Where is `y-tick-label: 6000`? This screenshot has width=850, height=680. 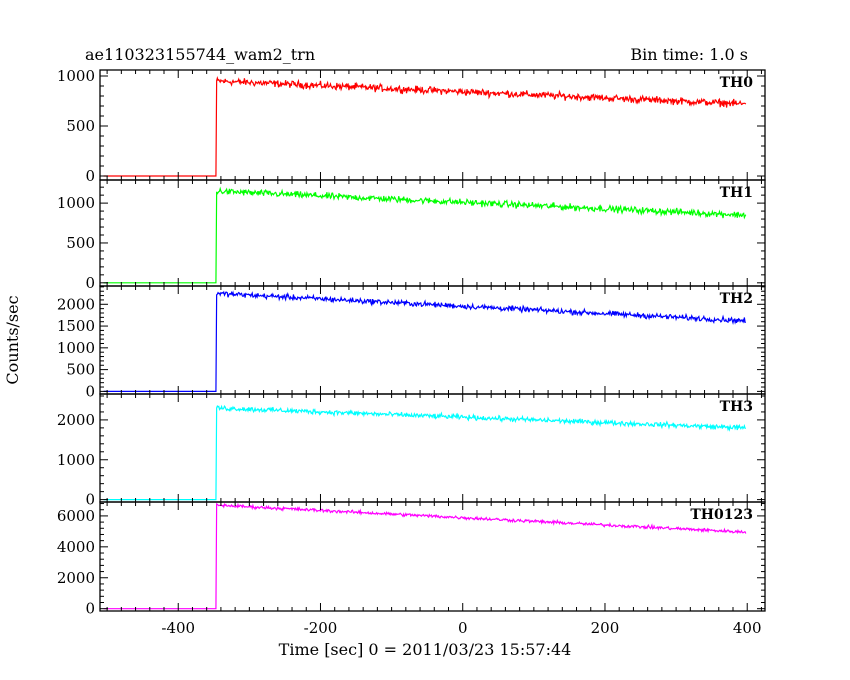
y-tick-label: 6000 is located at coordinates (76, 516).